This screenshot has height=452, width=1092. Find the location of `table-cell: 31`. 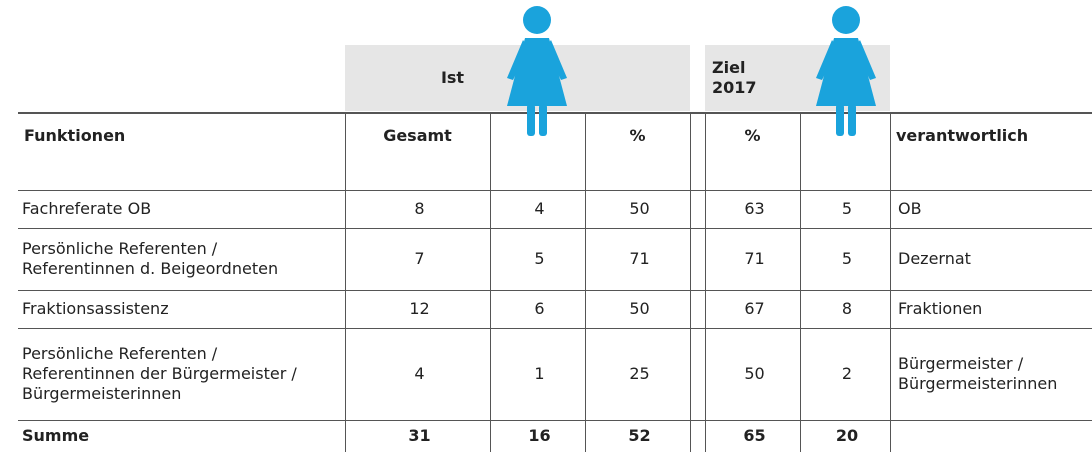

table-cell: 31 is located at coordinates (419, 435).